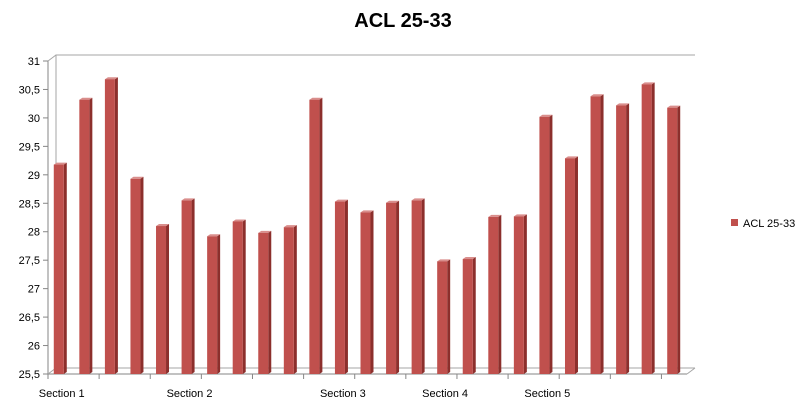 This screenshot has height=409, width=807. What do you see at coordinates (29, 90) in the screenshot?
I see `y-tick-label: 30,5` at bounding box center [29, 90].